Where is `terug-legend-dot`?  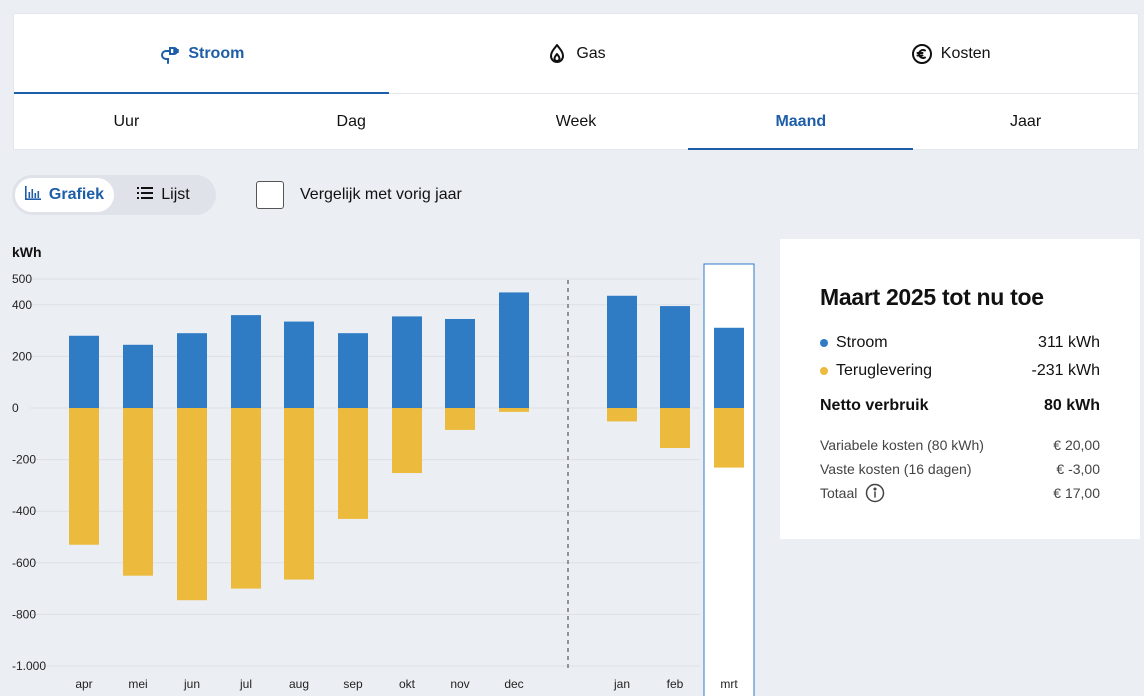
terug-legend-dot is located at coordinates (824, 371).